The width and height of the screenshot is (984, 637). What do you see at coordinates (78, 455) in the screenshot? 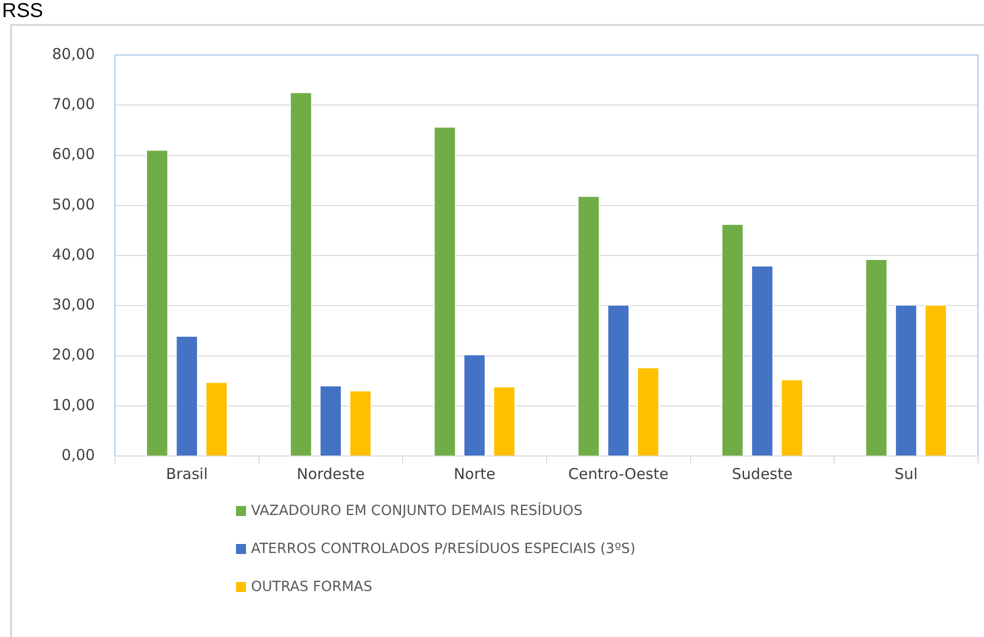
I see `y-tick-label: 0,00` at bounding box center [78, 455].